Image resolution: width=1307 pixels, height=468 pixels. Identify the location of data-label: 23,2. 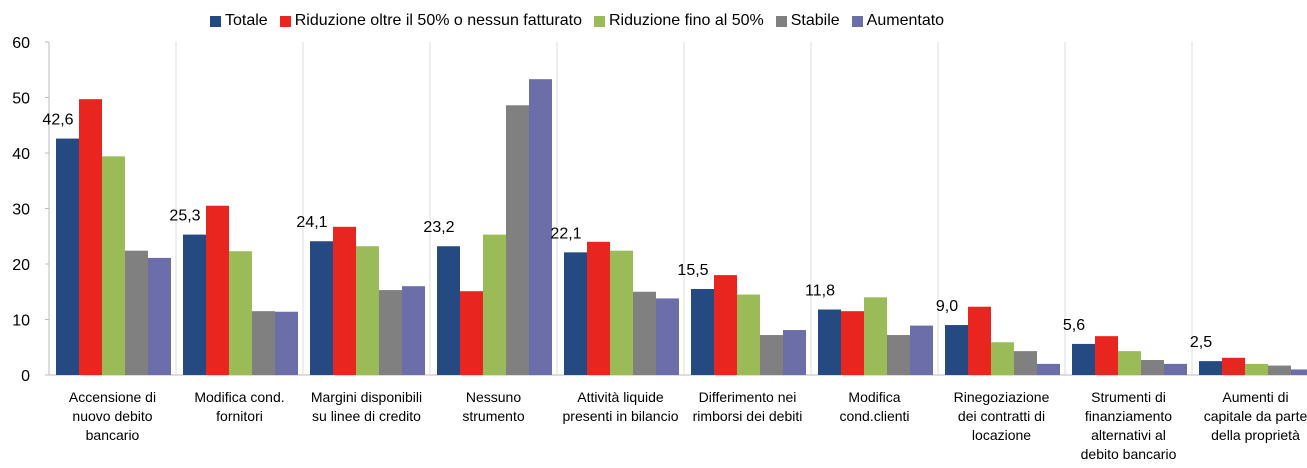
(438, 227).